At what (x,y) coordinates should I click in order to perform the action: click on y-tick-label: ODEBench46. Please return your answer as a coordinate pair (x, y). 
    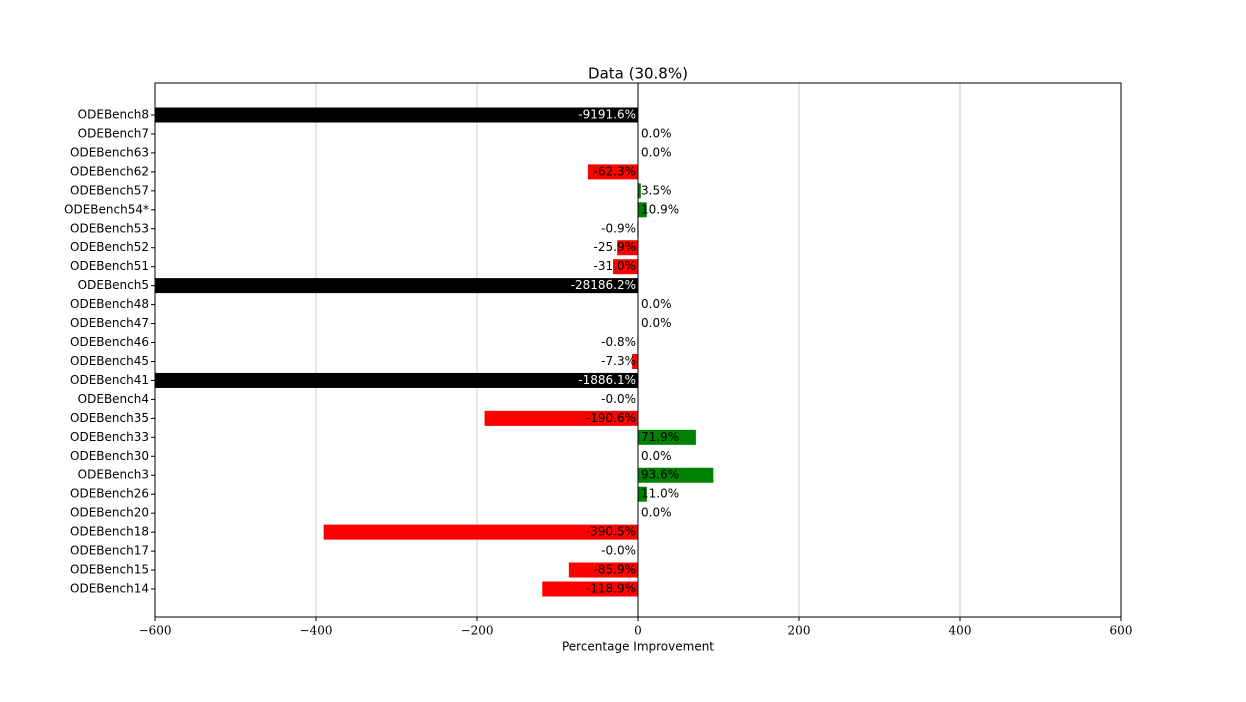
    Looking at the image, I should click on (109, 342).